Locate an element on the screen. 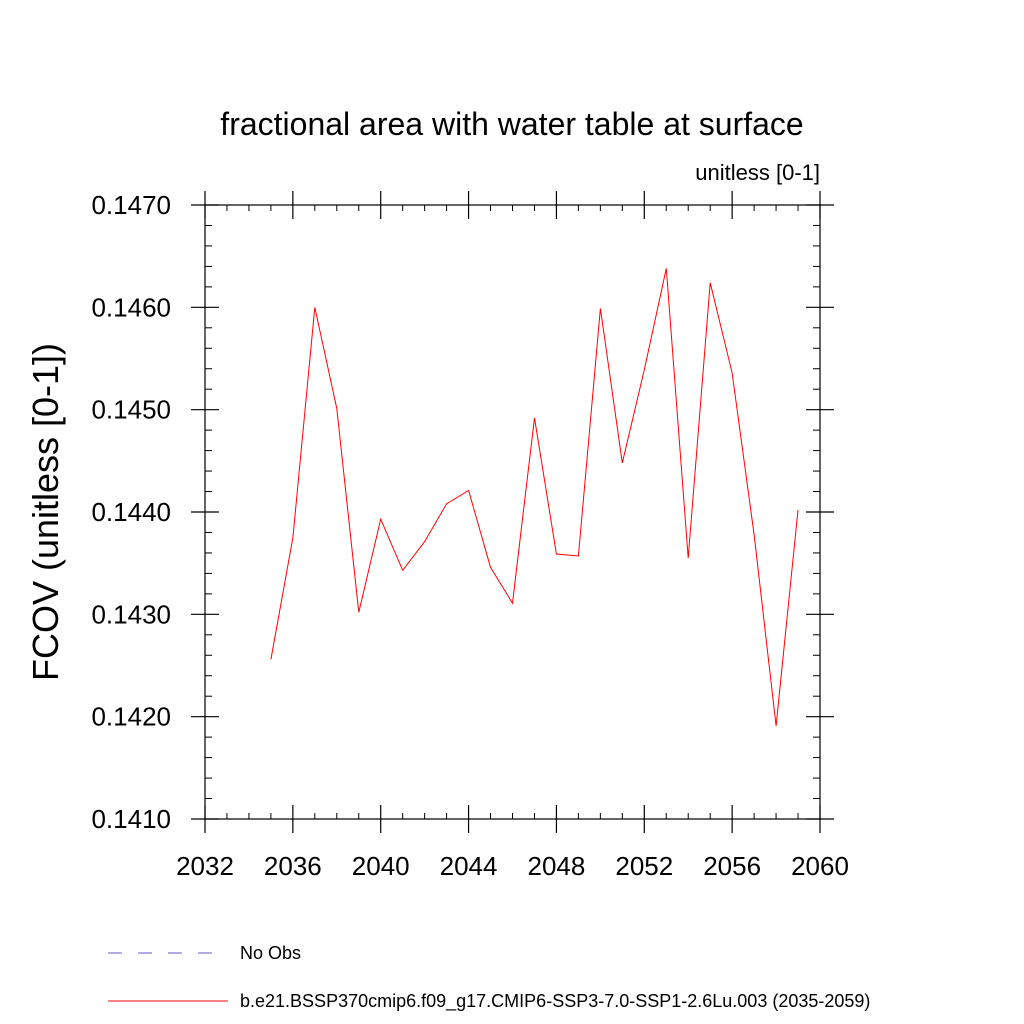  units-label: unitless [0-1] is located at coordinates (757, 172).